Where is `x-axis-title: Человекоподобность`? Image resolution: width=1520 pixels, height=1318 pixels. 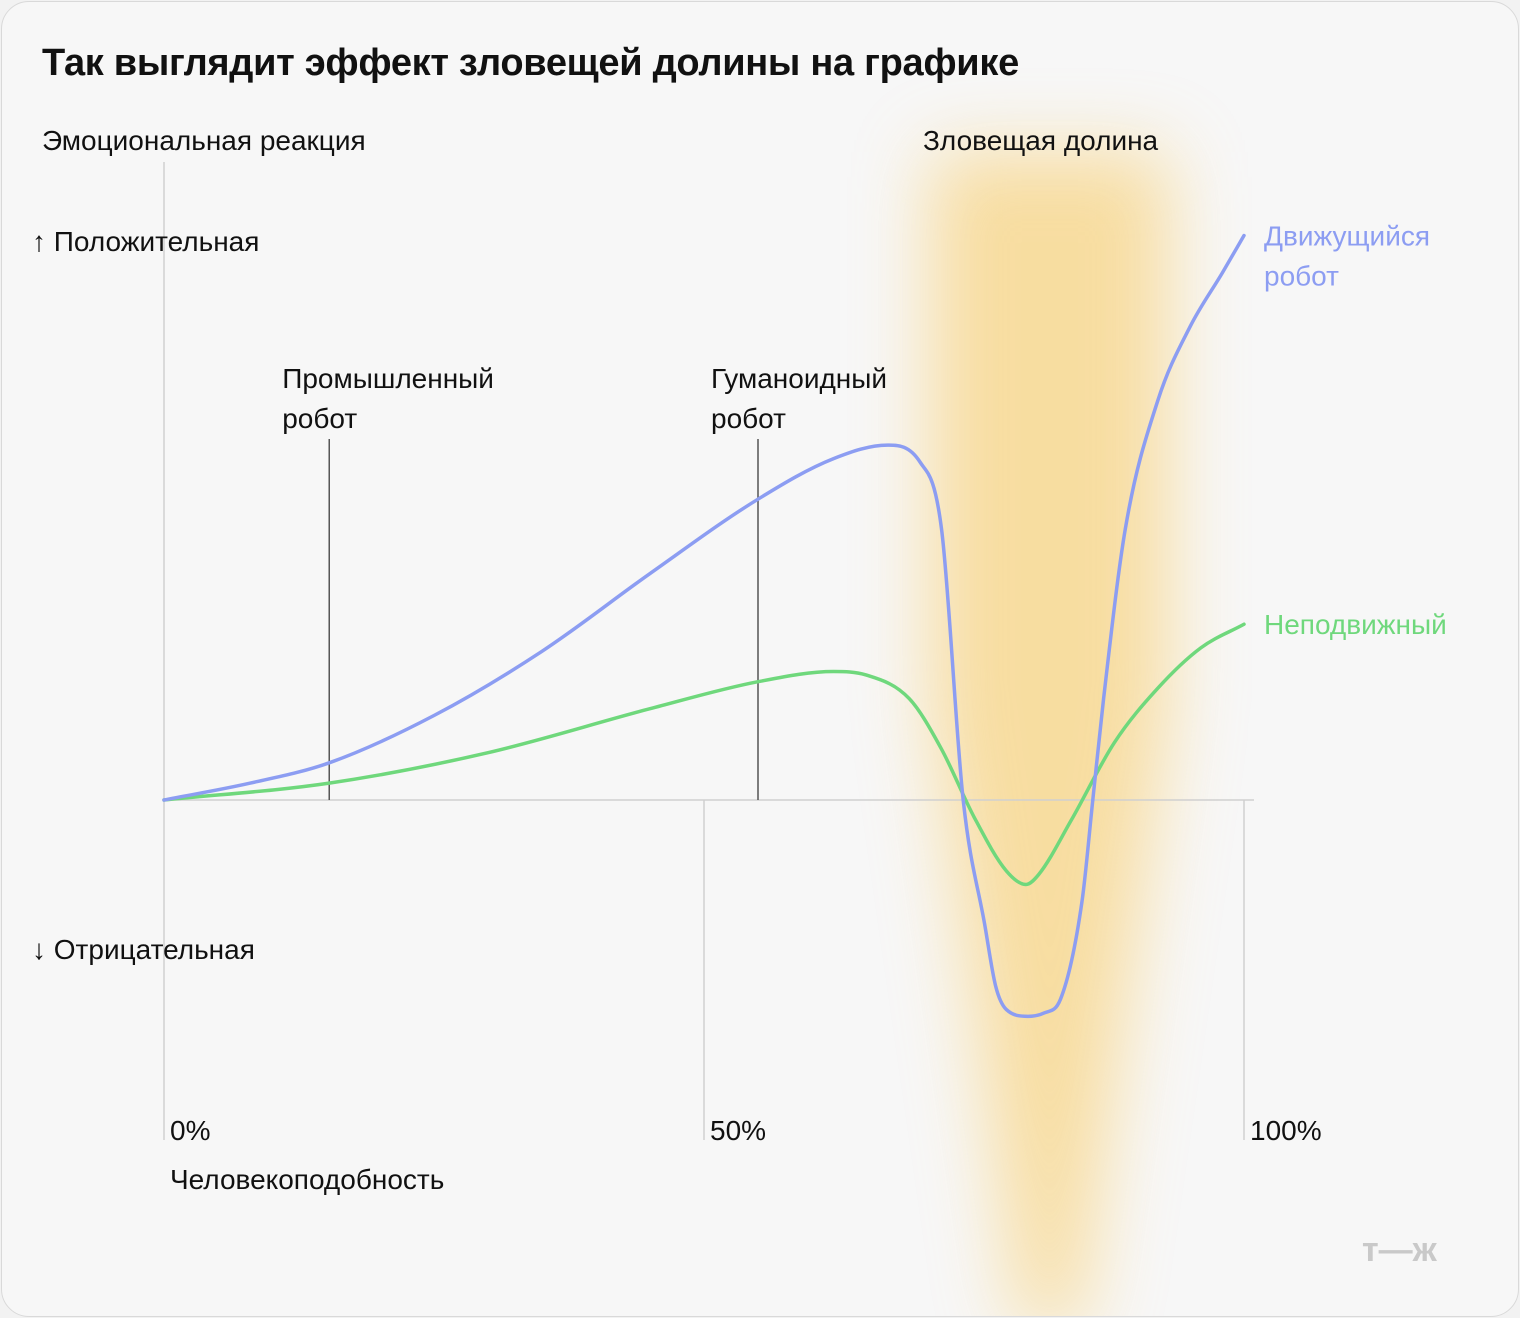 x-axis-title: Человекоподобность is located at coordinates (307, 1179).